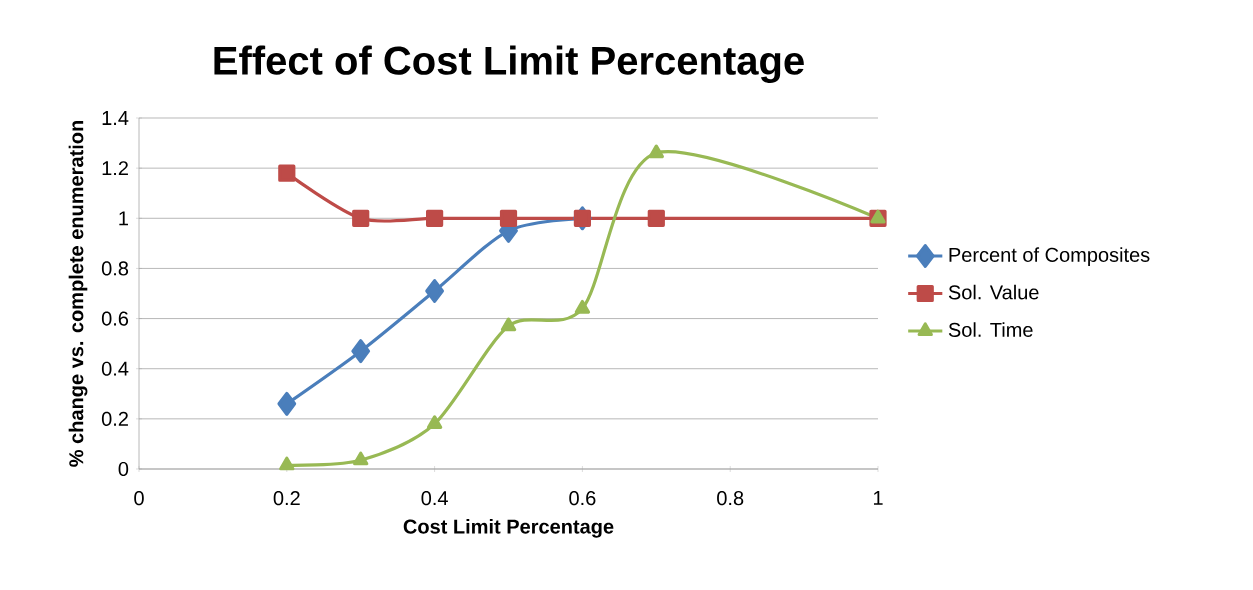 The width and height of the screenshot is (1253, 590). I want to click on y-tick-label: 0, so click(123, 469).